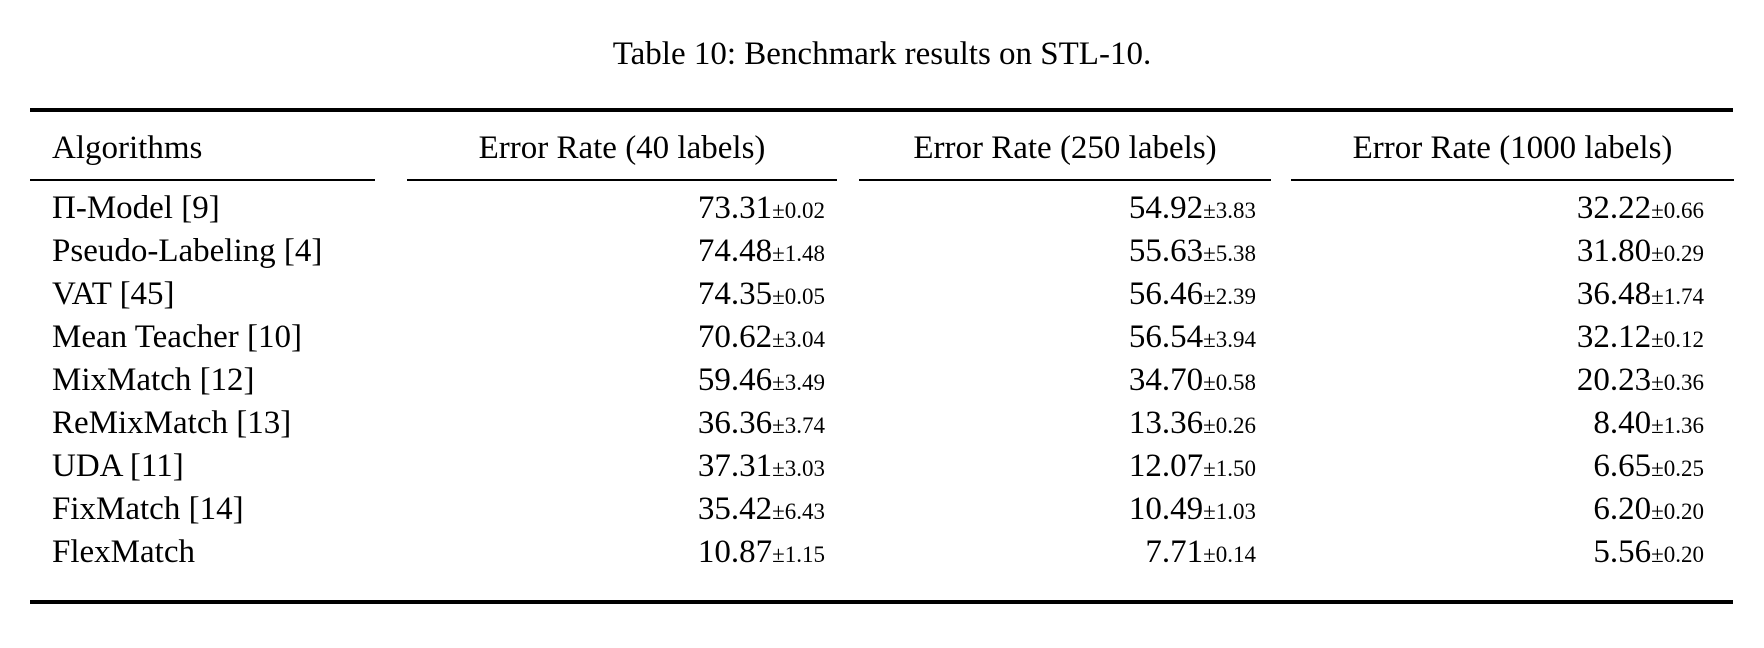 The width and height of the screenshot is (1764, 648). What do you see at coordinates (622, 295) in the screenshot?
I see `error-rate-cell: 74.35±0.05` at bounding box center [622, 295].